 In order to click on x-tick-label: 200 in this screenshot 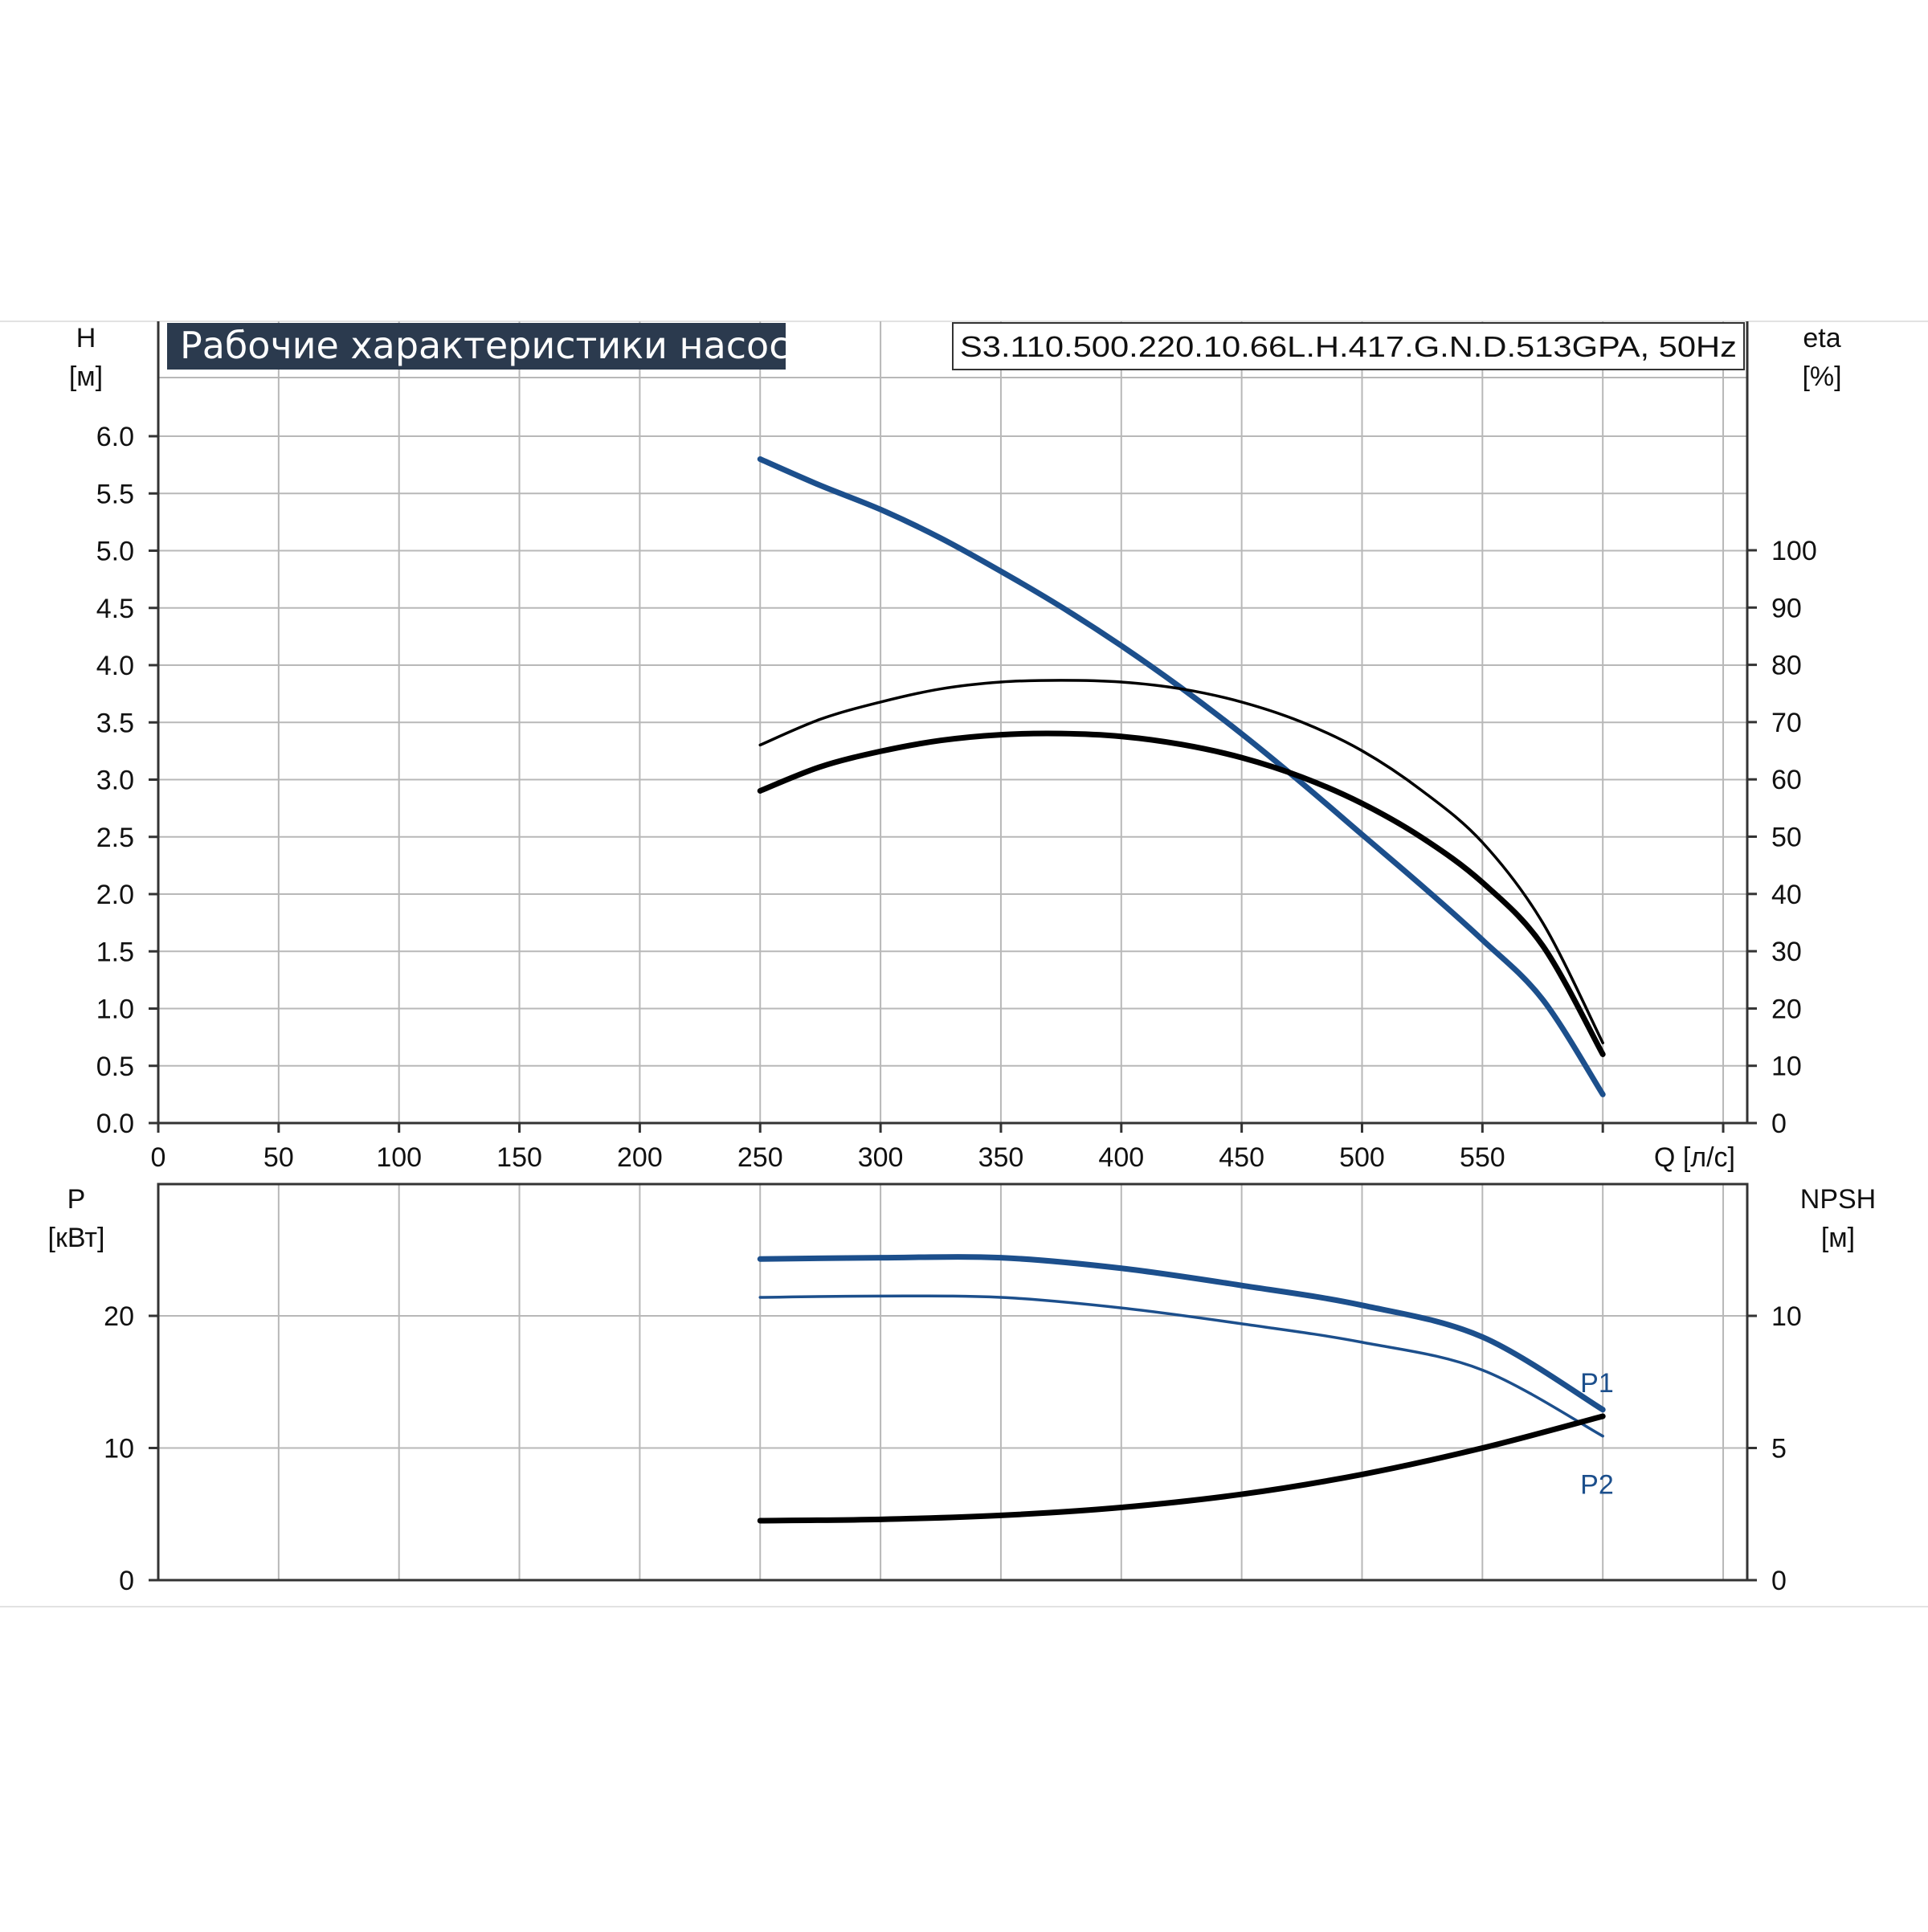, I will do `click(640, 1157)`.